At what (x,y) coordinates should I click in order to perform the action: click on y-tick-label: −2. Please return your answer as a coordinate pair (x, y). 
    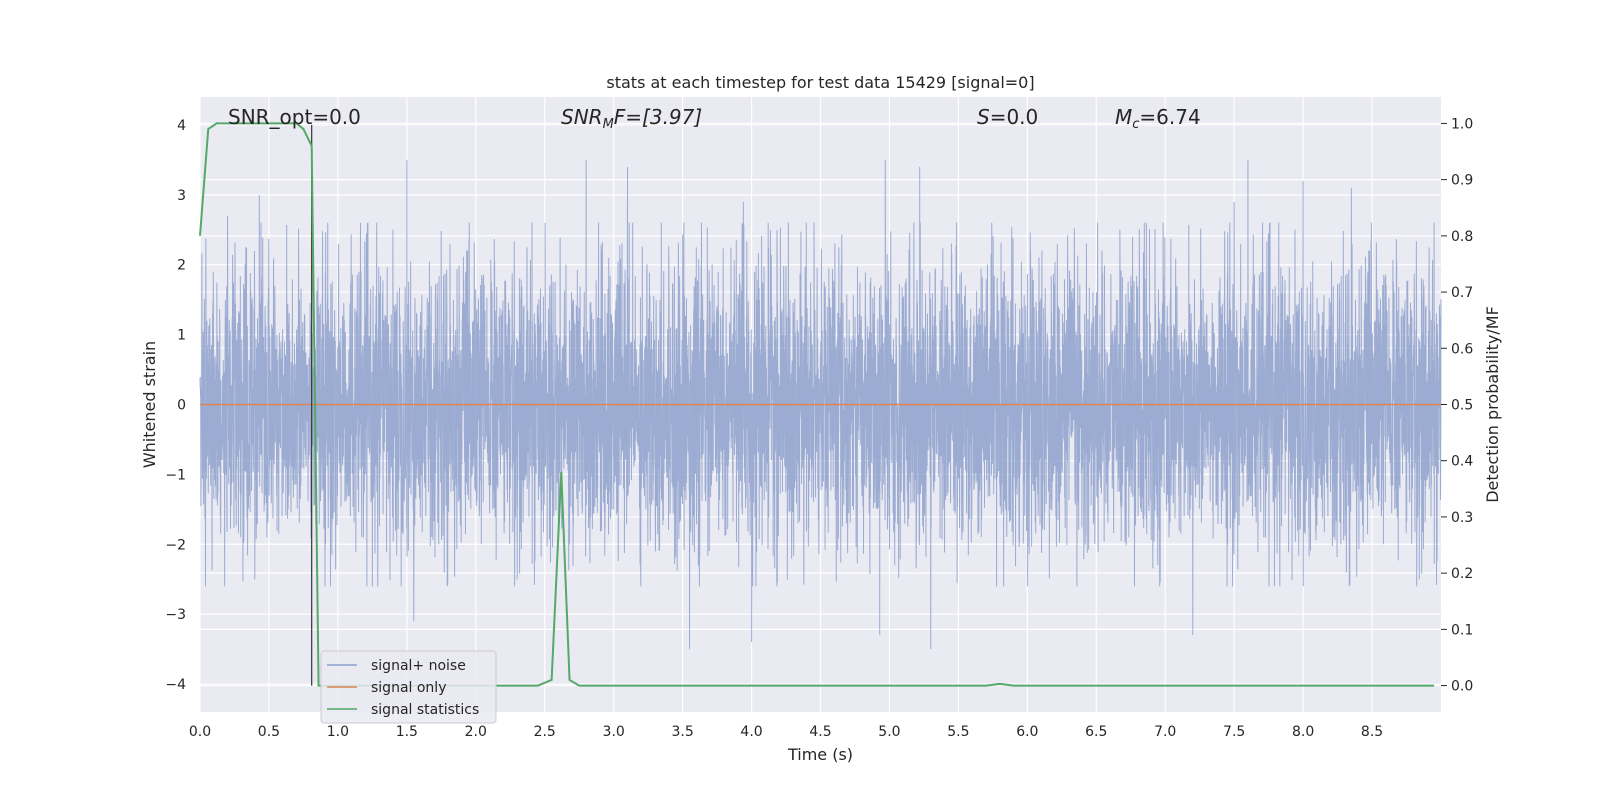
    Looking at the image, I should click on (175, 545).